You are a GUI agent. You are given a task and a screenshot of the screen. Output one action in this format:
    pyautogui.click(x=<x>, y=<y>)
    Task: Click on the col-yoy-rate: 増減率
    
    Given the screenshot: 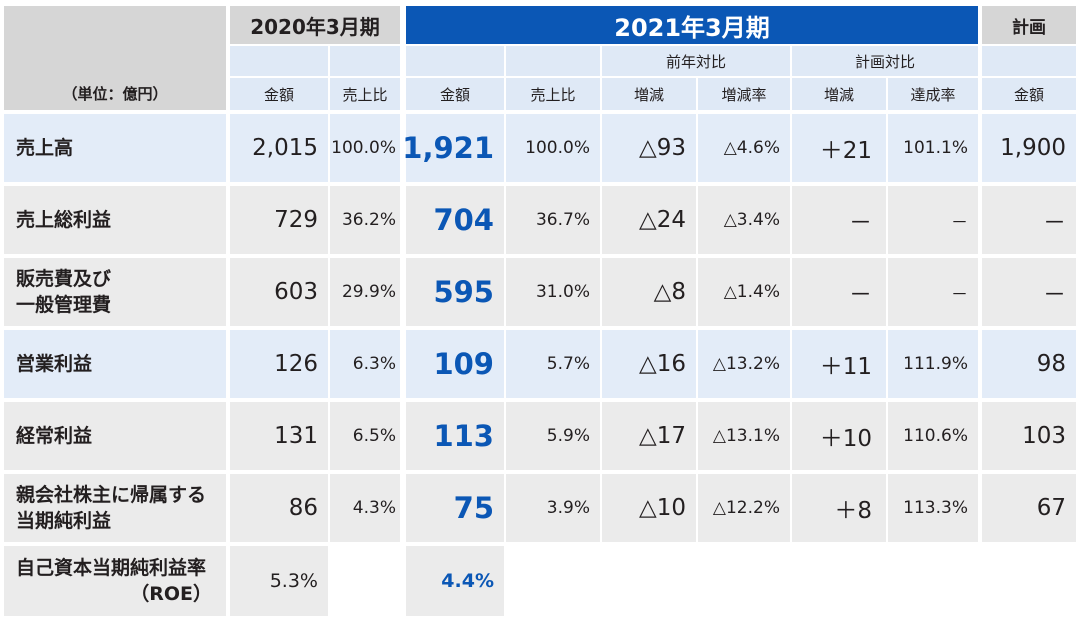 What is the action you would take?
    pyautogui.click(x=744, y=94)
    